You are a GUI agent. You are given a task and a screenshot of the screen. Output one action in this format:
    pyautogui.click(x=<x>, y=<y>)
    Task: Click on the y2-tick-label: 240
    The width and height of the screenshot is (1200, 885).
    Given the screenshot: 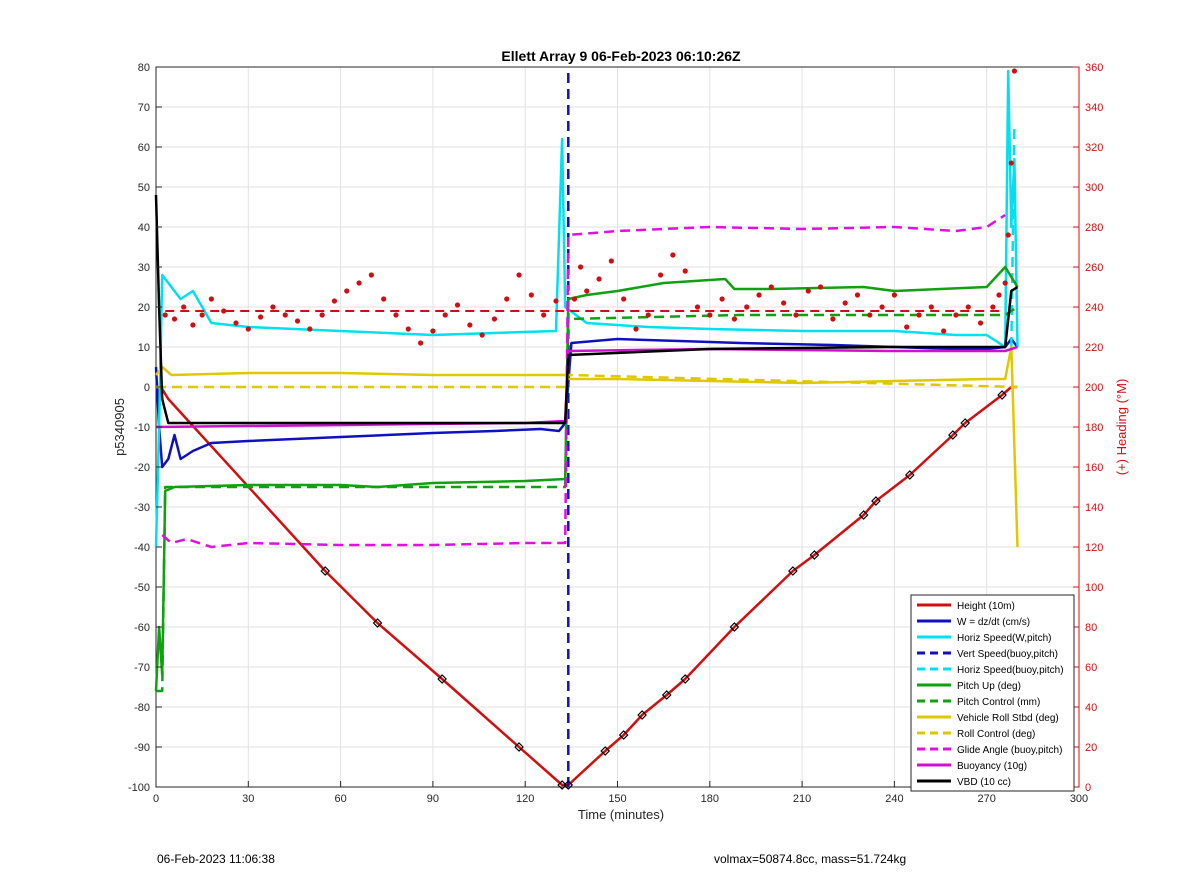 What is the action you would take?
    pyautogui.click(x=1094, y=308)
    